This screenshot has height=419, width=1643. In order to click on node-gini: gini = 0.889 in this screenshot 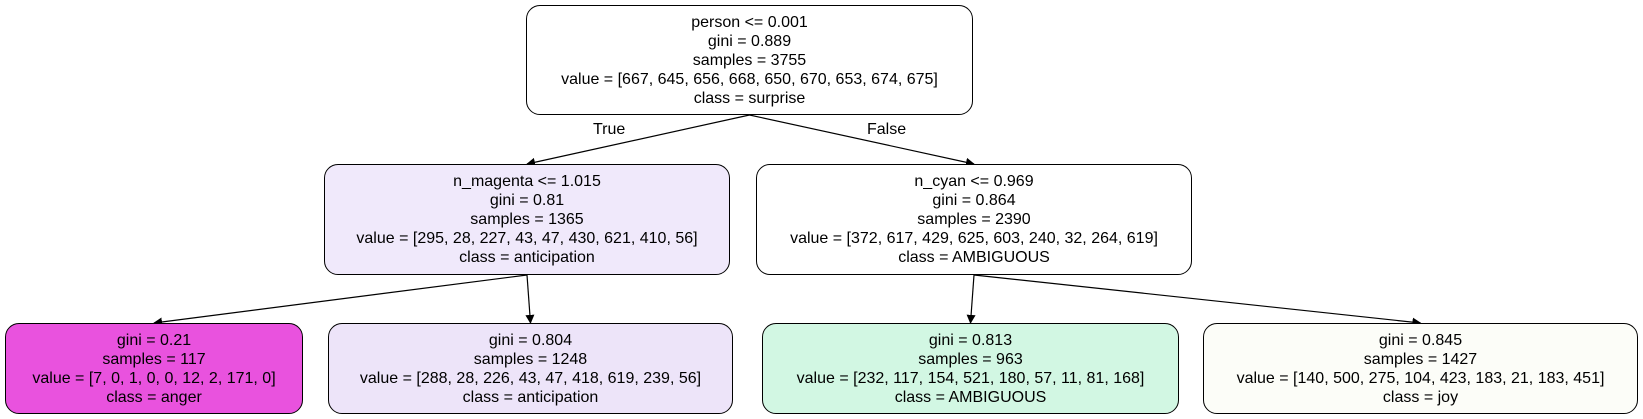, I will do `click(749, 41)`.